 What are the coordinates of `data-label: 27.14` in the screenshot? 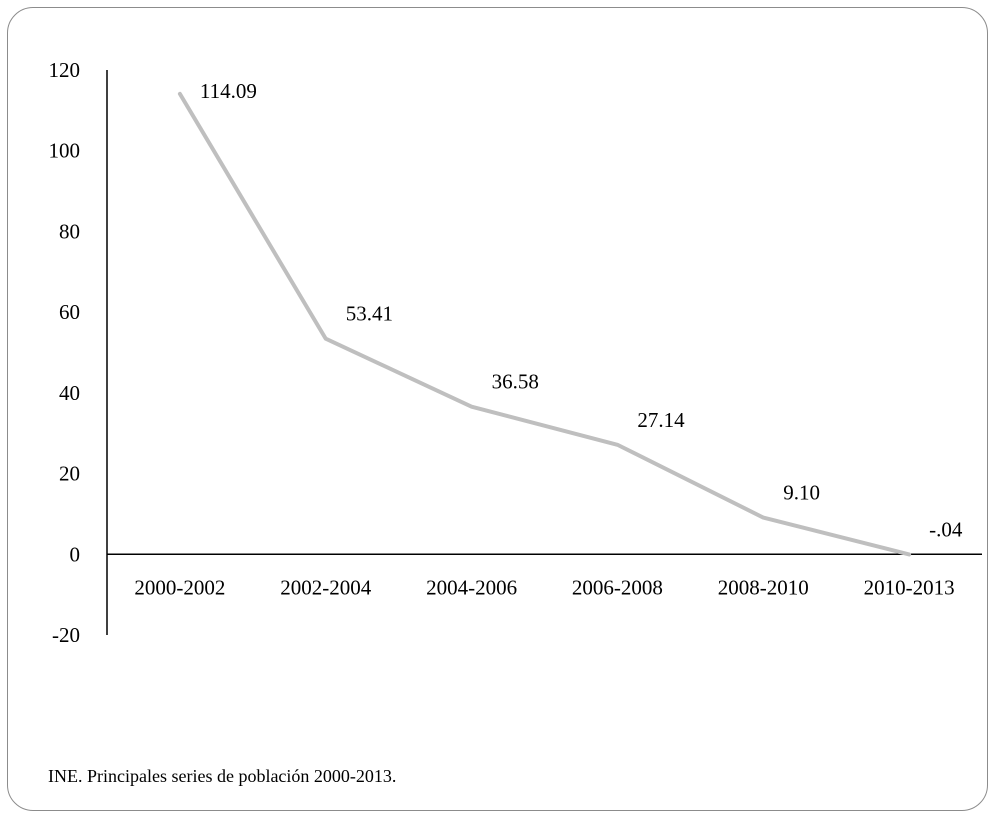 It's located at (661, 420).